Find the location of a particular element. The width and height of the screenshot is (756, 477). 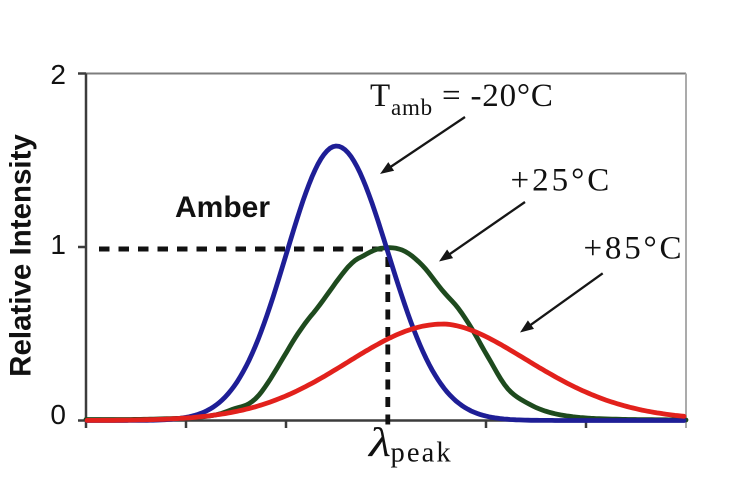

svg-text: peak is located at coordinates (422, 453).